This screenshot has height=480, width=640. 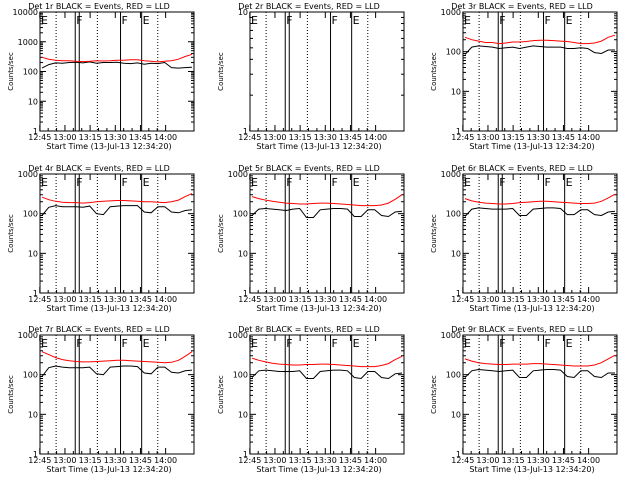 I want to click on plot-title: Det 3r BLACK = Events, RED = LLD, so click(x=522, y=6).